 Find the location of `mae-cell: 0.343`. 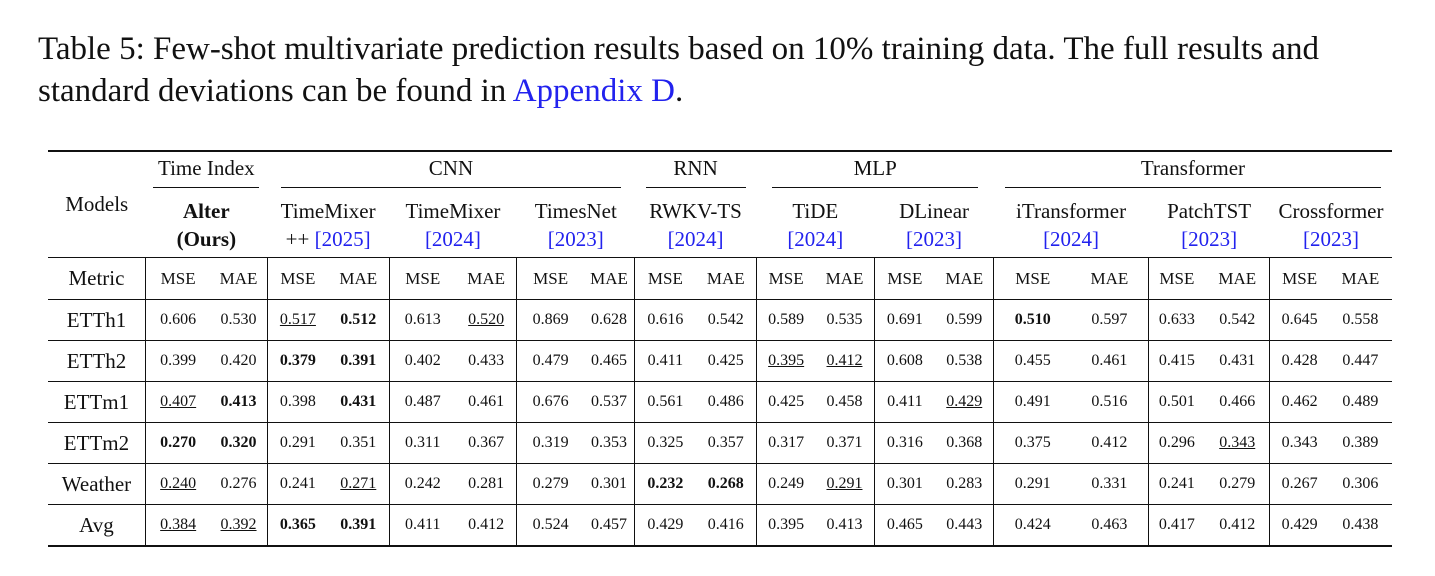

mae-cell: 0.343 is located at coordinates (1237, 443).